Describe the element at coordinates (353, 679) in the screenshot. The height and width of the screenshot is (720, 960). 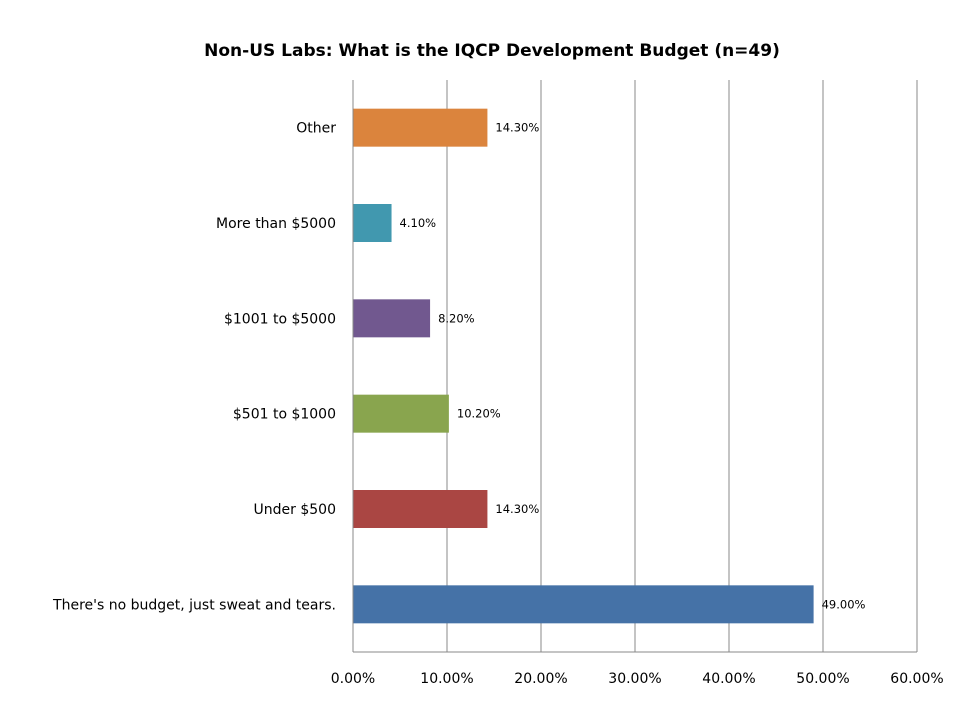
I see `x-tick-label: 0.00%` at that location.